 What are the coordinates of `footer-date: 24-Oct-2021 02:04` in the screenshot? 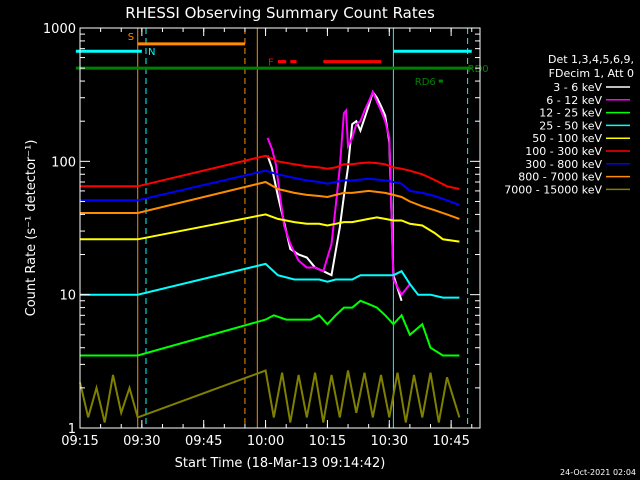 It's located at (598, 472).